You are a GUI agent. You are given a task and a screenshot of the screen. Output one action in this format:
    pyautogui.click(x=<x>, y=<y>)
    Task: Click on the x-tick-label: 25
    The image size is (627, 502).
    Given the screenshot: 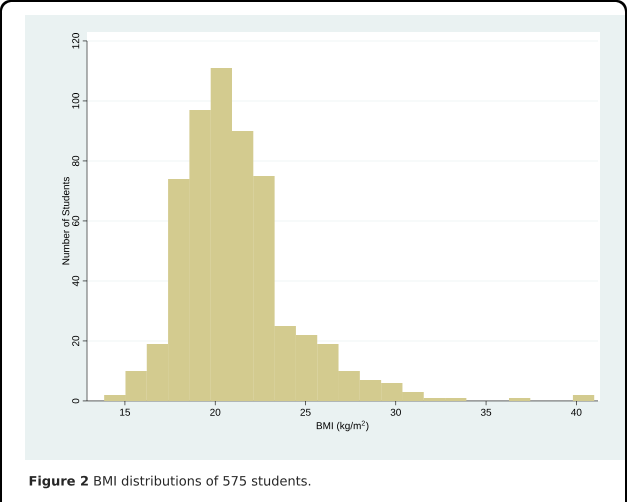 What is the action you would take?
    pyautogui.click(x=305, y=412)
    